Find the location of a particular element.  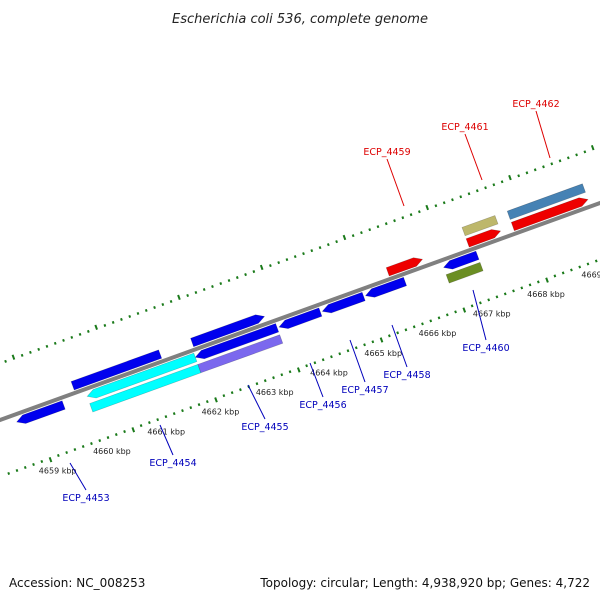

tick-label: 4668 kbp is located at coordinates (546, 294).